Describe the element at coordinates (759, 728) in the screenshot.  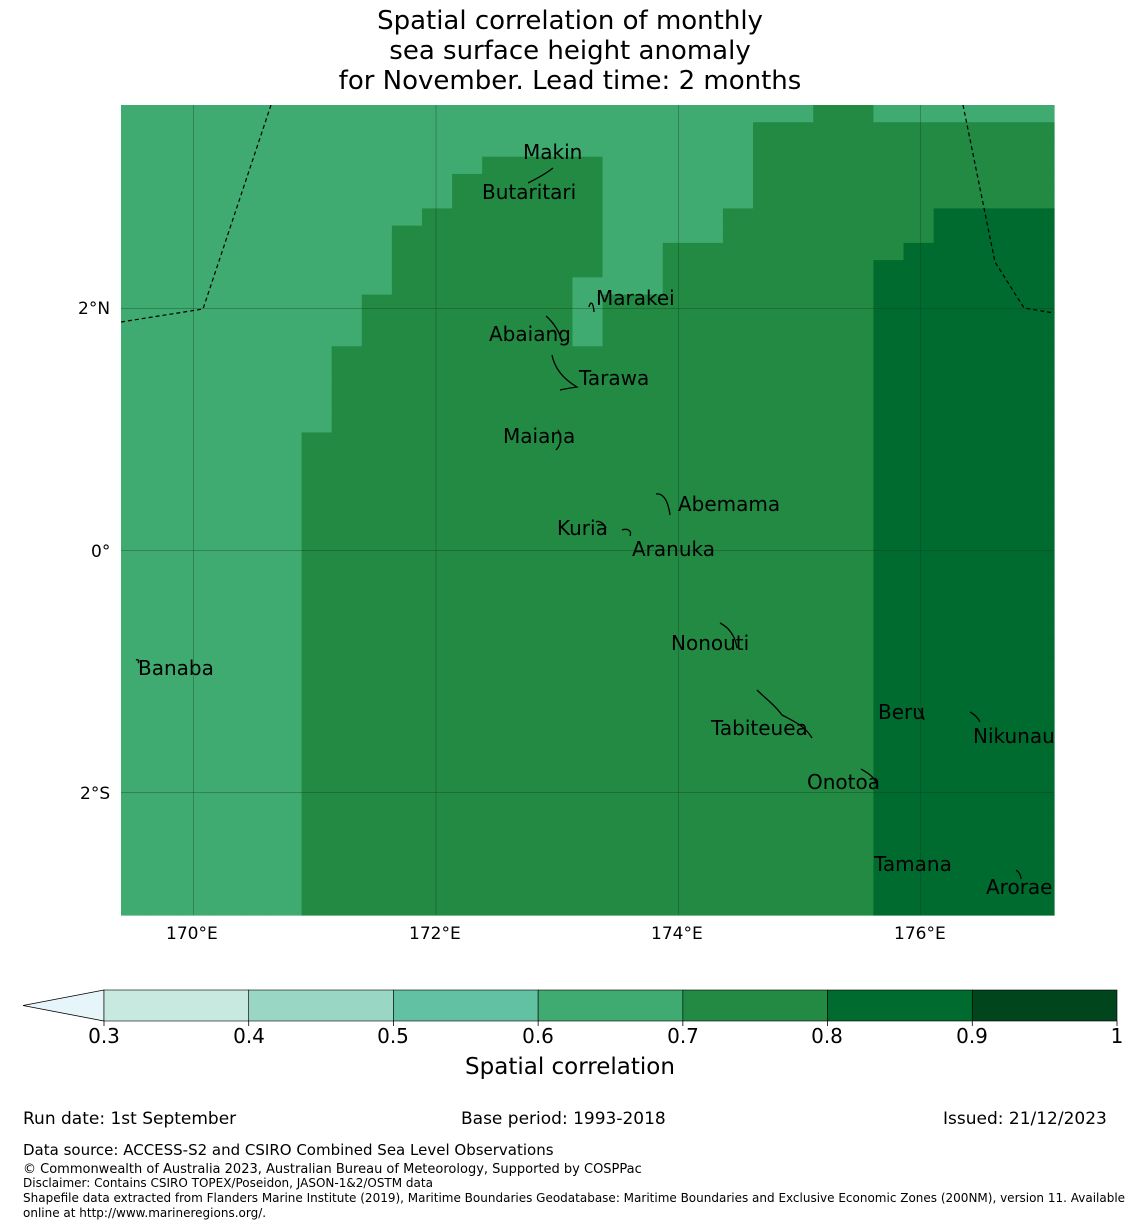
I see `place-tabiteuea: Tabiteuea` at that location.